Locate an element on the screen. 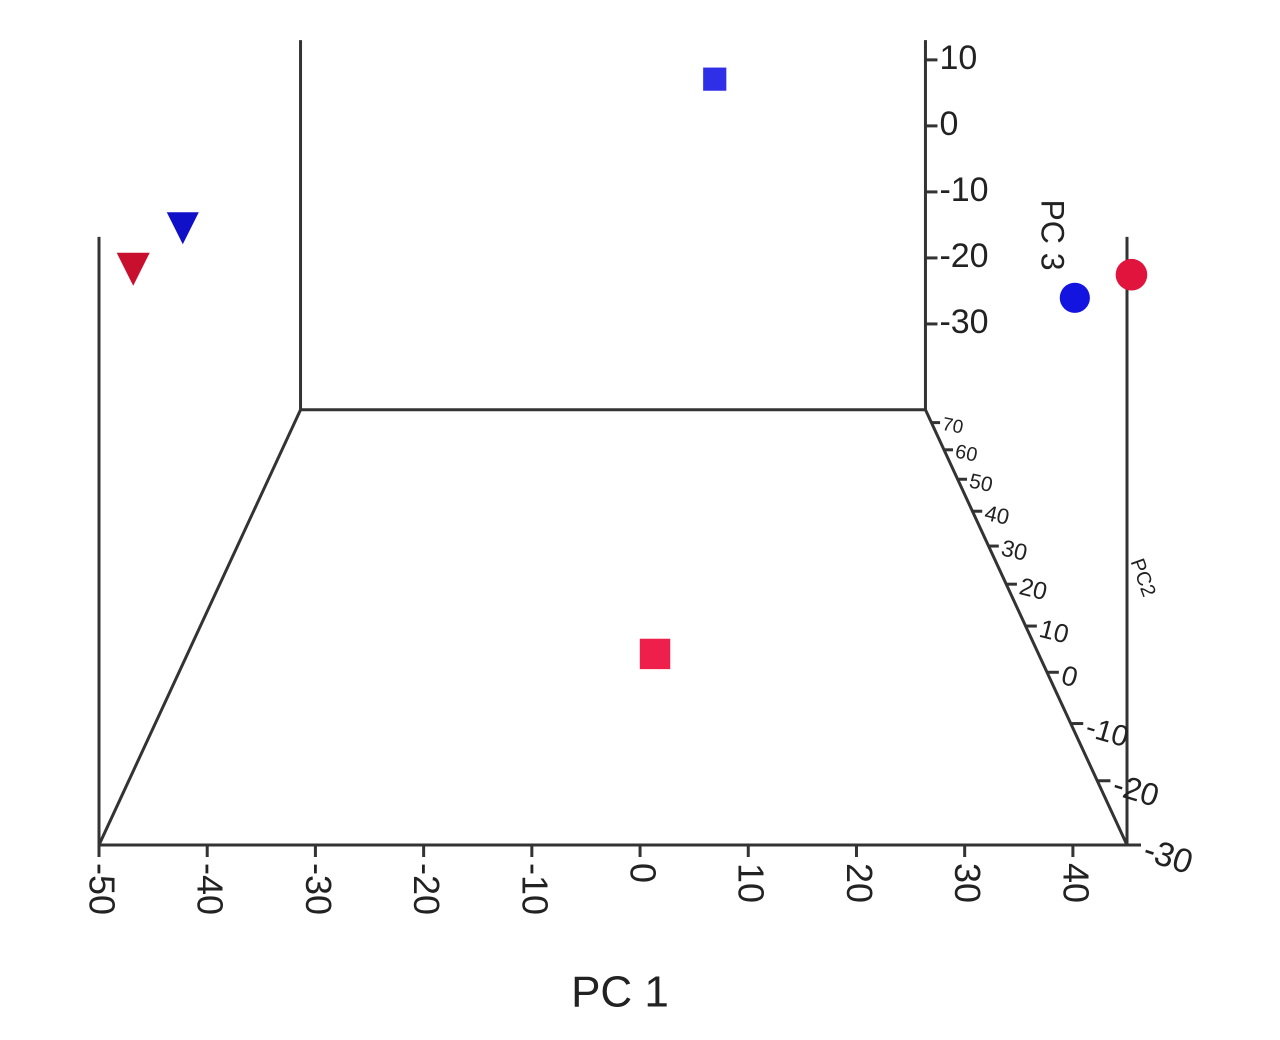 This screenshot has height=1040, width=1280. y-tick-label: 20 is located at coordinates (1033, 589).